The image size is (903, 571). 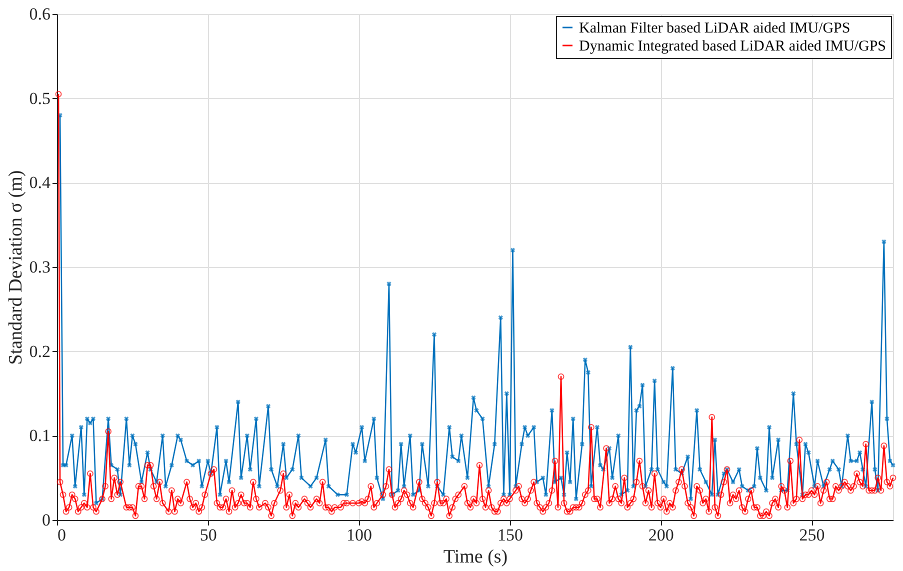 I want to click on y-tick-label: 0.1, so click(x=39, y=436).